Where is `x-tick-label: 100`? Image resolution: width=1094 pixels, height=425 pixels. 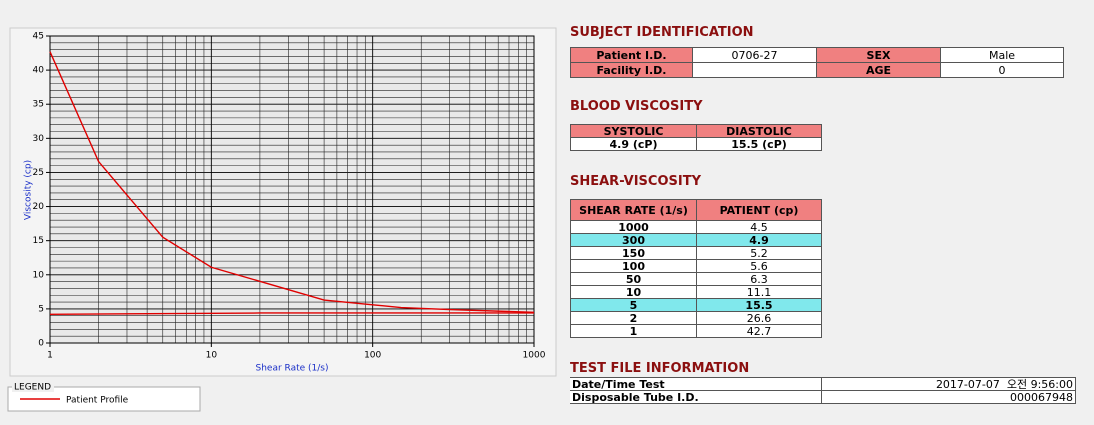 x-tick-label: 100 is located at coordinates (372, 356).